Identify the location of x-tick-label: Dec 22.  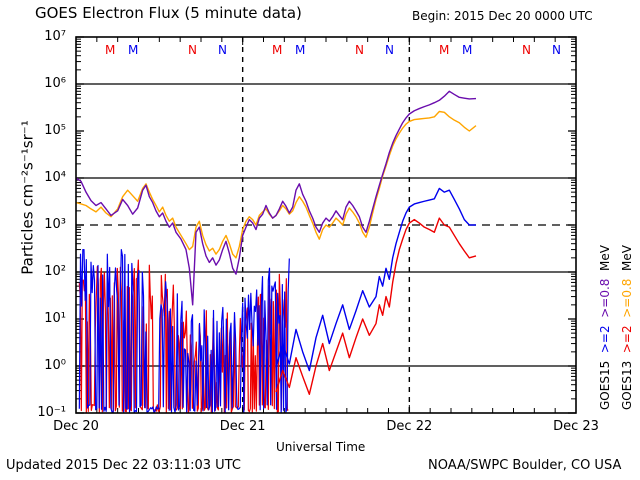
(409, 426).